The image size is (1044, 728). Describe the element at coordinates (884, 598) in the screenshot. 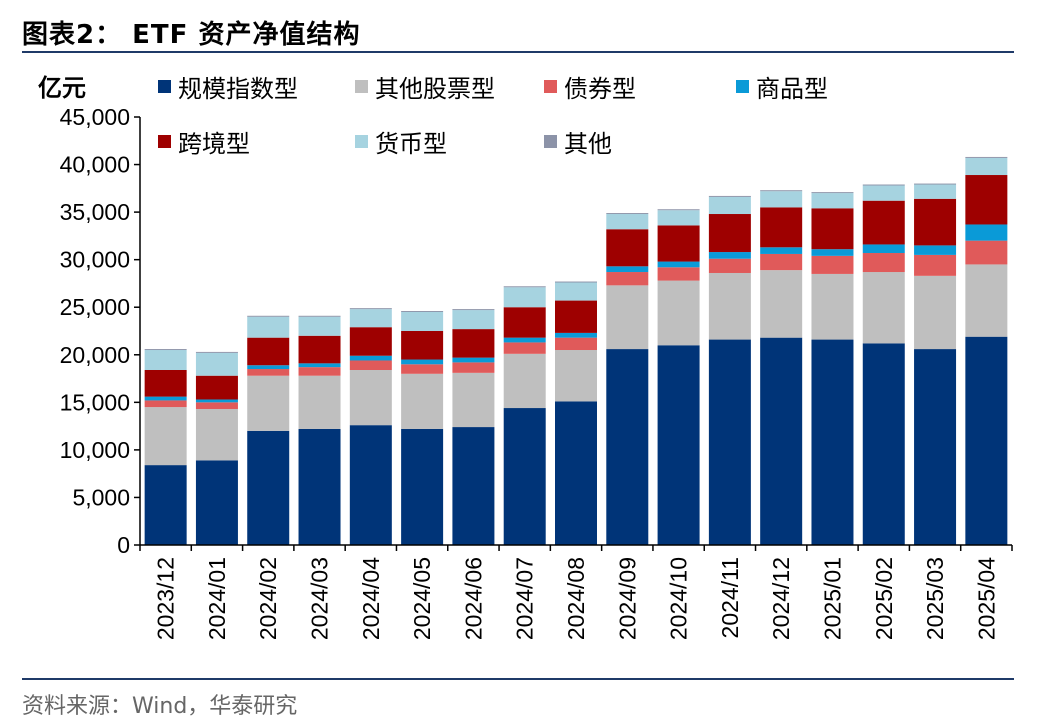

I see `x-tick-label: 2025/02` at that location.